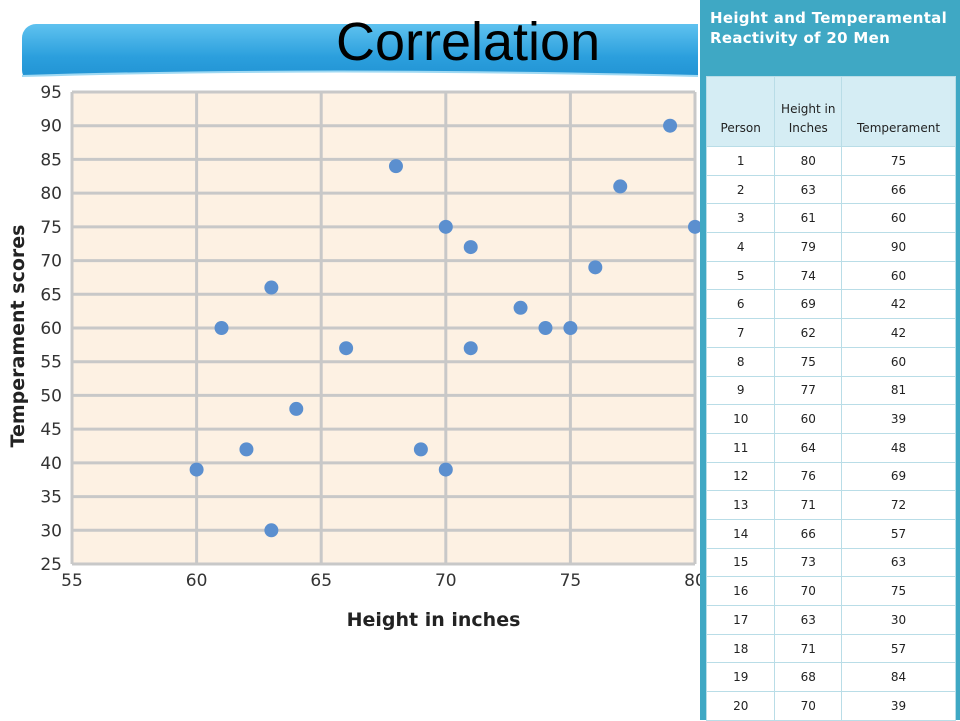  What do you see at coordinates (808, 218) in the screenshot?
I see `cell-height: 61` at bounding box center [808, 218].